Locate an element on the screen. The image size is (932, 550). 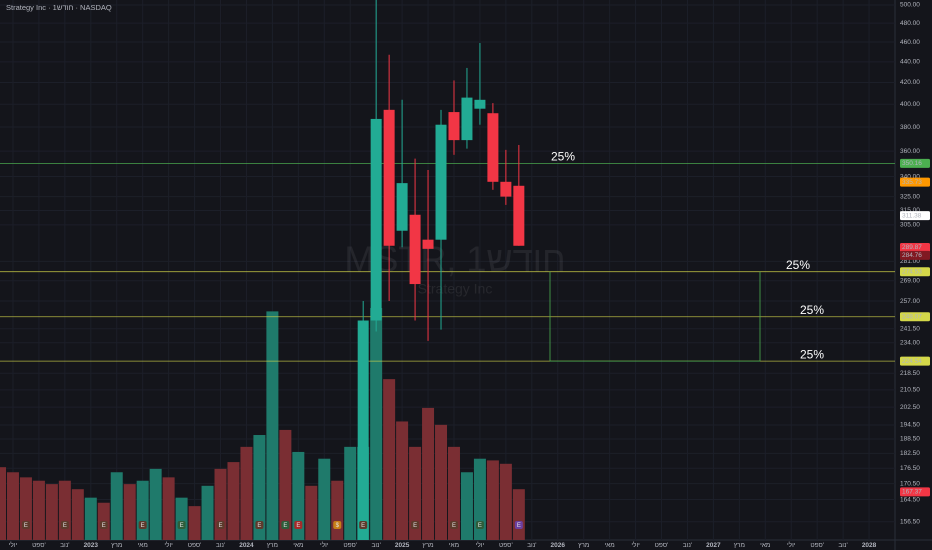
price-label: 167.37 is located at coordinates (912, 492).